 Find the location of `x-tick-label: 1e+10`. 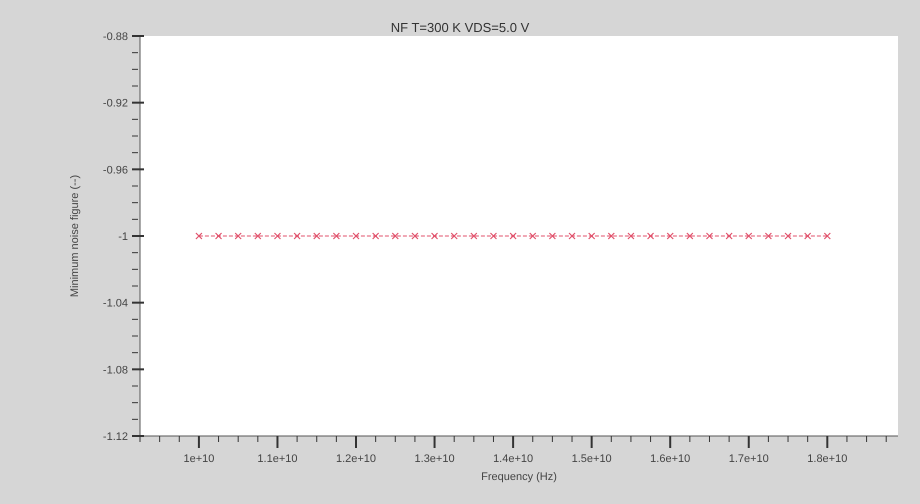

x-tick-label: 1e+10 is located at coordinates (198, 459).